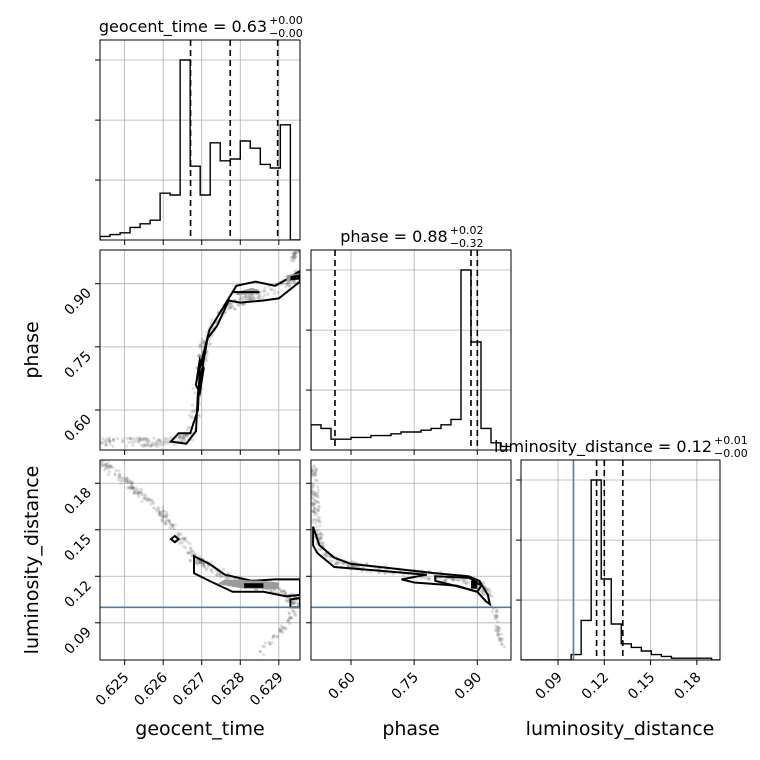 The image size is (760, 760). Describe the element at coordinates (603, 447) in the screenshot. I see `title-value: luminosity_distance = 0.12` at that location.